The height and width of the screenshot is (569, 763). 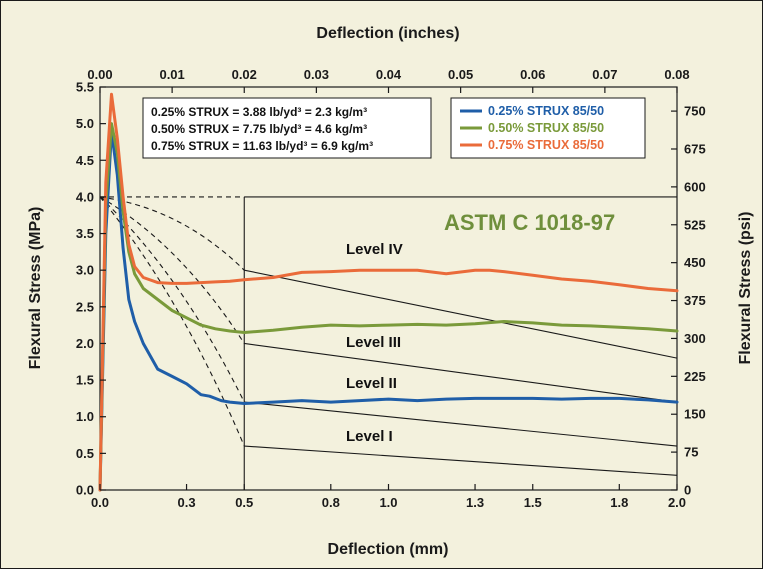 I want to click on y2-tick-label: 750, so click(x=695, y=111).